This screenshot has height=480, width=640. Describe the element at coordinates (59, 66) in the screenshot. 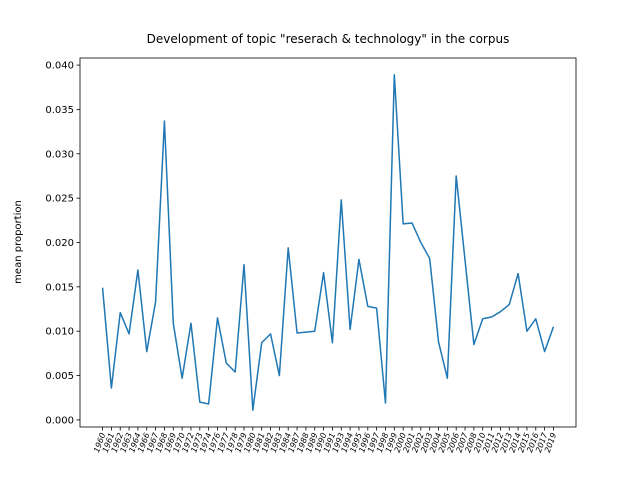

I see `y-tick-label: 0.040` at that location.